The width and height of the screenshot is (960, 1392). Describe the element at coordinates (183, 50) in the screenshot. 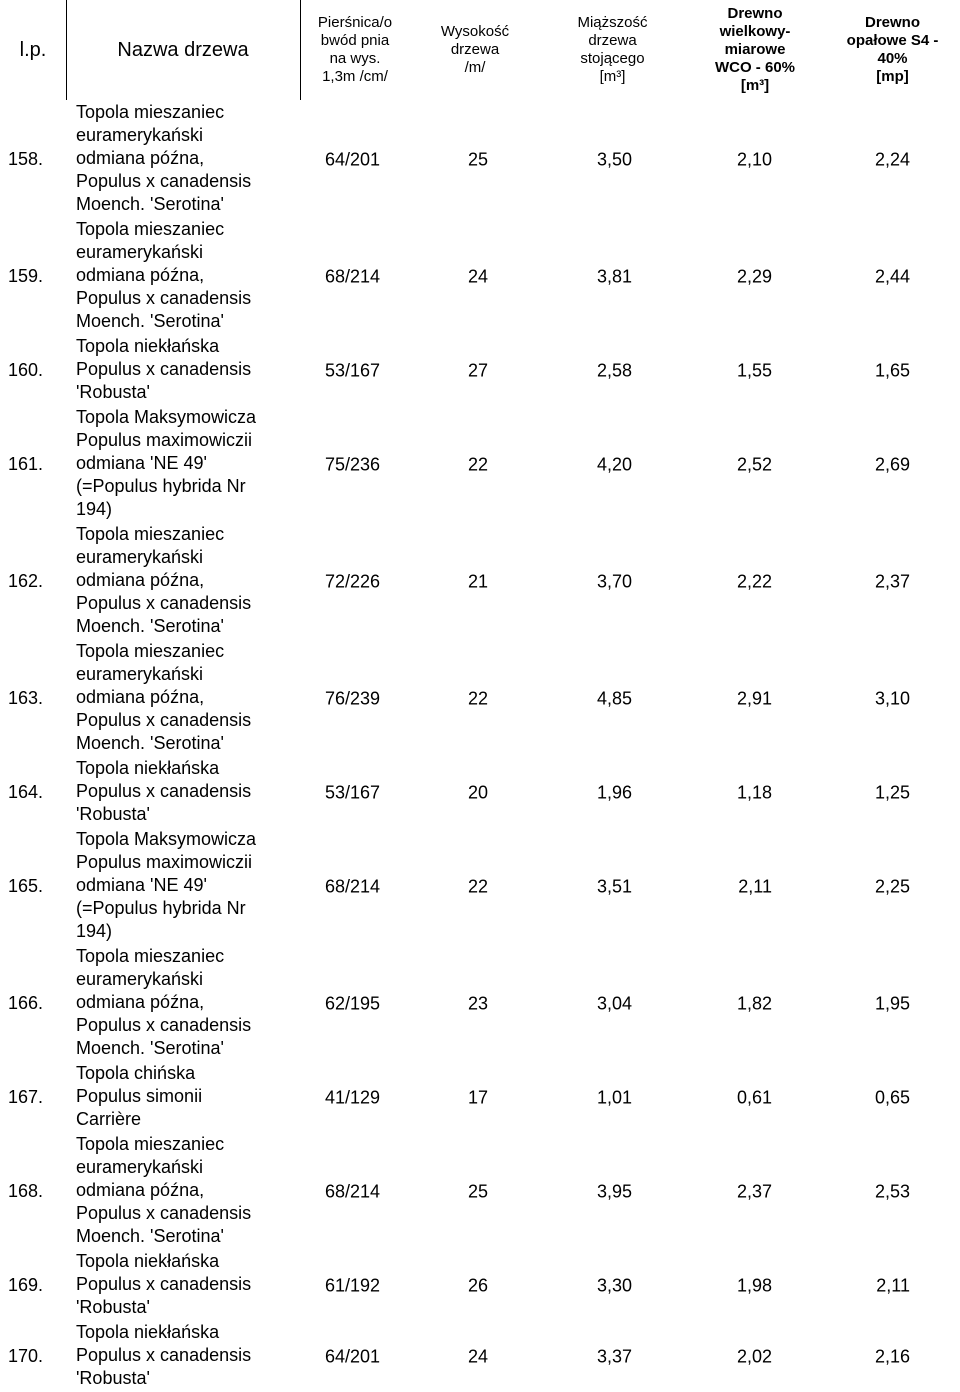

I see `header-name: Nazwa drzewa` at that location.